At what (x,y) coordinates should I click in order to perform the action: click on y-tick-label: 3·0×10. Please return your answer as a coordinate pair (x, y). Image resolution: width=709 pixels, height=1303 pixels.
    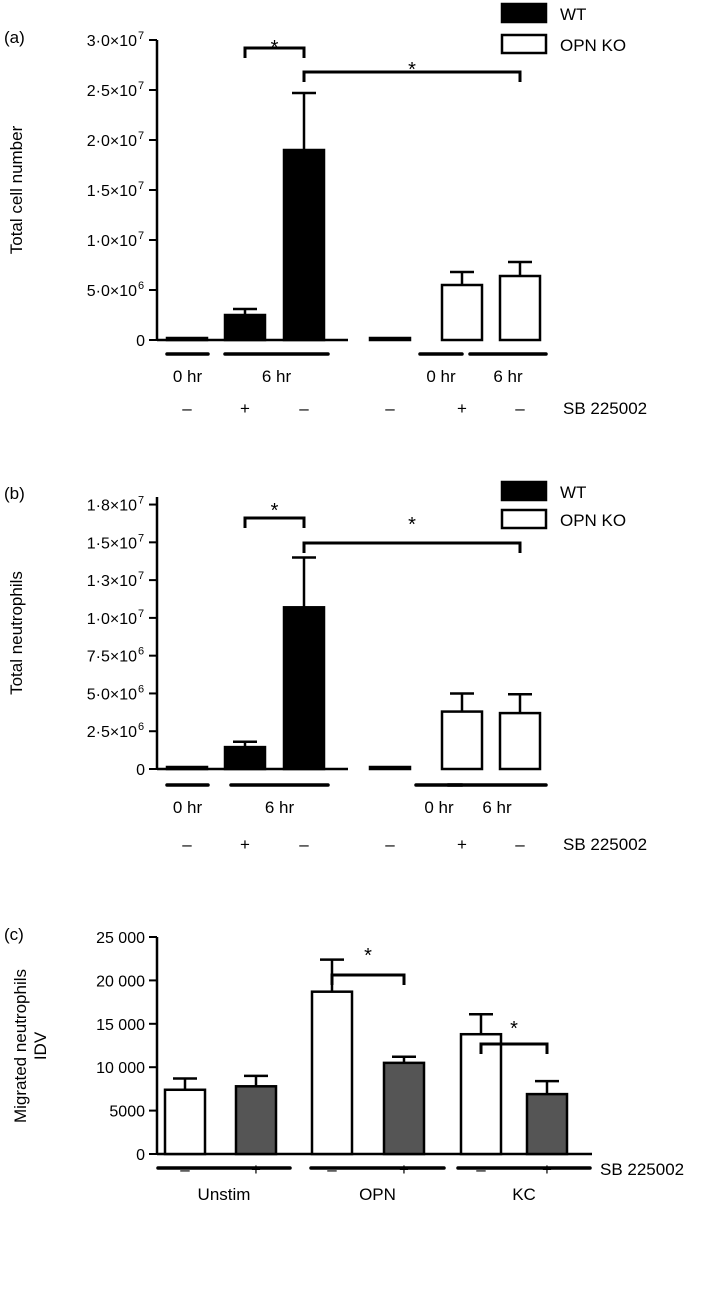
    Looking at the image, I should click on (112, 41).